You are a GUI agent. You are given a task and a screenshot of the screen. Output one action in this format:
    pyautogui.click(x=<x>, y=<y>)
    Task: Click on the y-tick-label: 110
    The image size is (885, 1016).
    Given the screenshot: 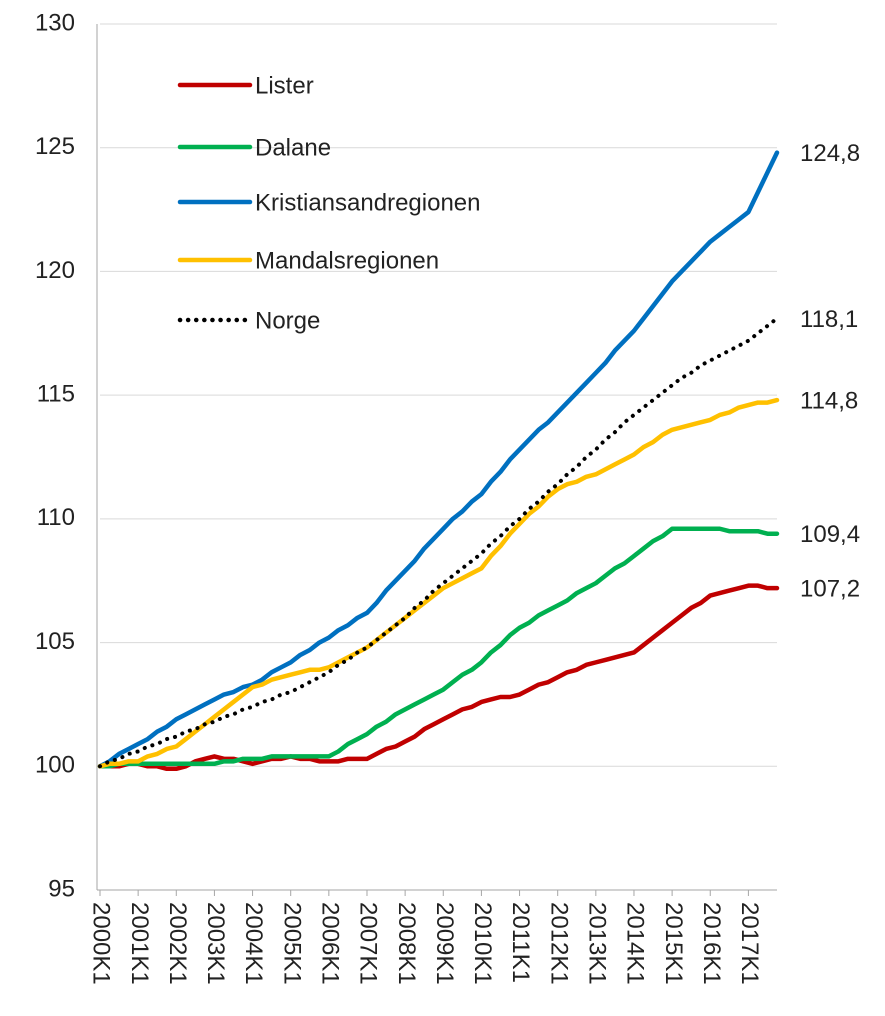 What is the action you would take?
    pyautogui.click(x=56, y=517)
    